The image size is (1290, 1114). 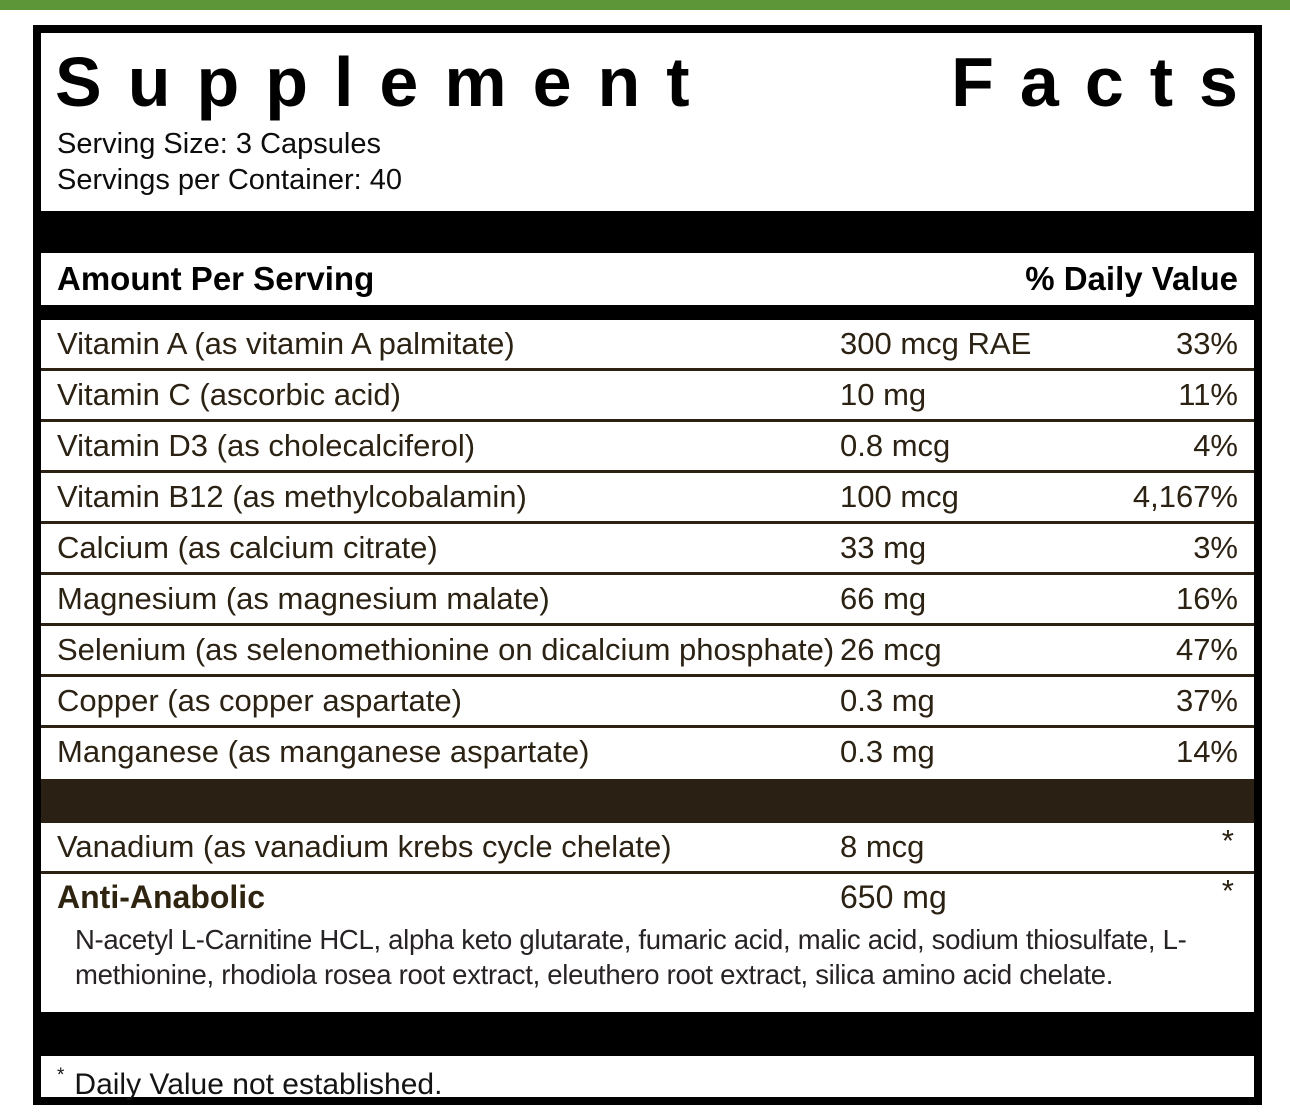 I want to click on divider-bar-top, so click(x=647, y=232).